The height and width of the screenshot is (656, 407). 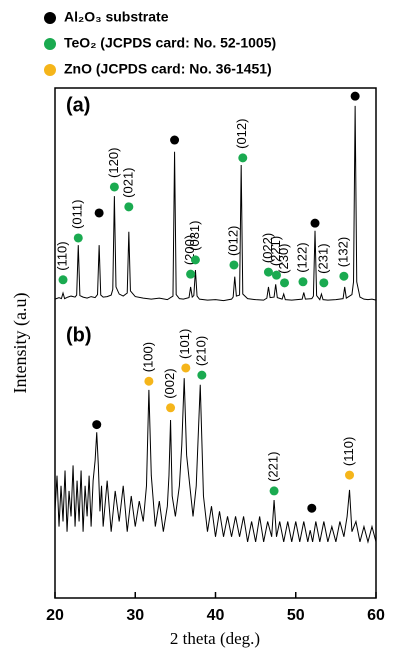 What do you see at coordinates (184, 344) in the screenshot?
I see `peak-label: (101)` at bounding box center [184, 344].